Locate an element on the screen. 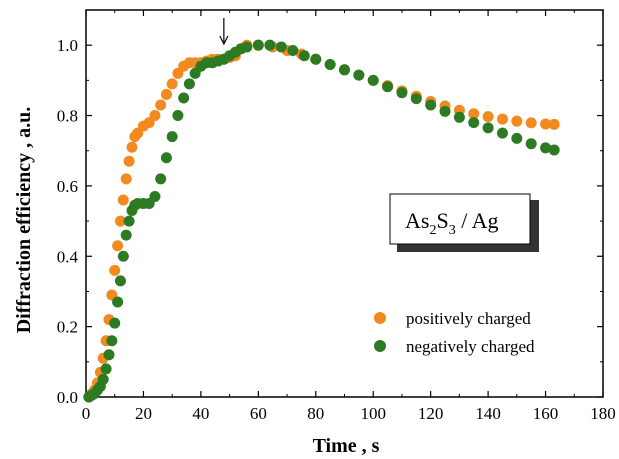 The image size is (619, 459). x-axis-title: Time , s is located at coordinates (346, 446).